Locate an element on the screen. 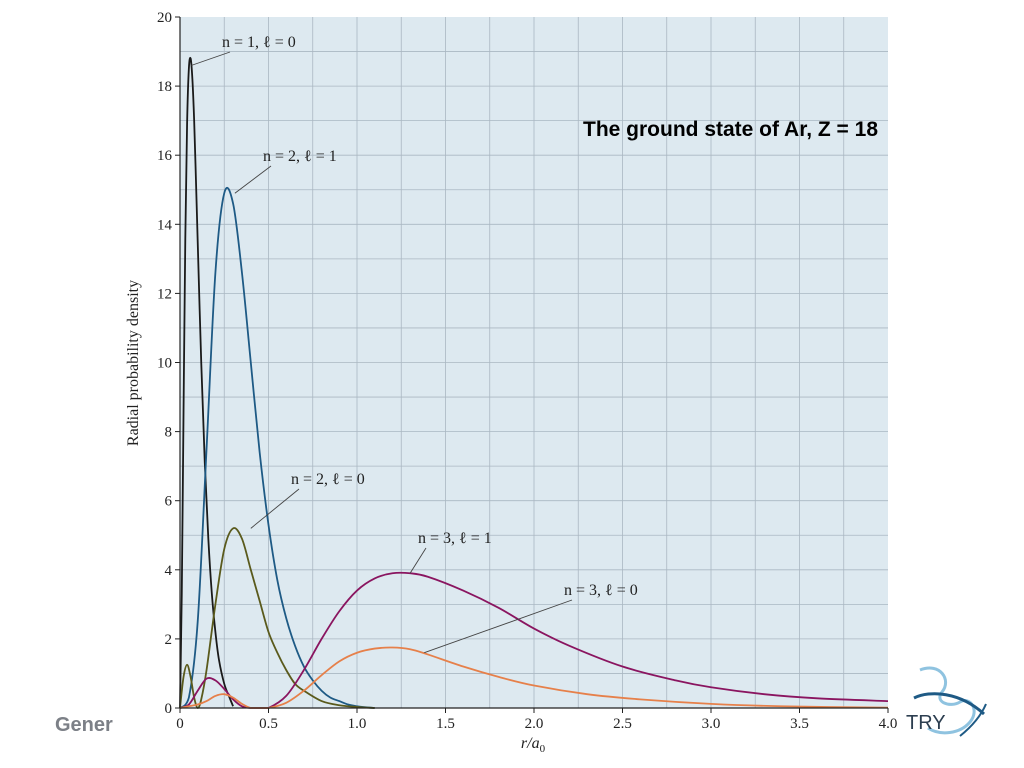 This screenshot has width=1024, height=768. y-axis-label: Radial probability density is located at coordinates (133, 363).